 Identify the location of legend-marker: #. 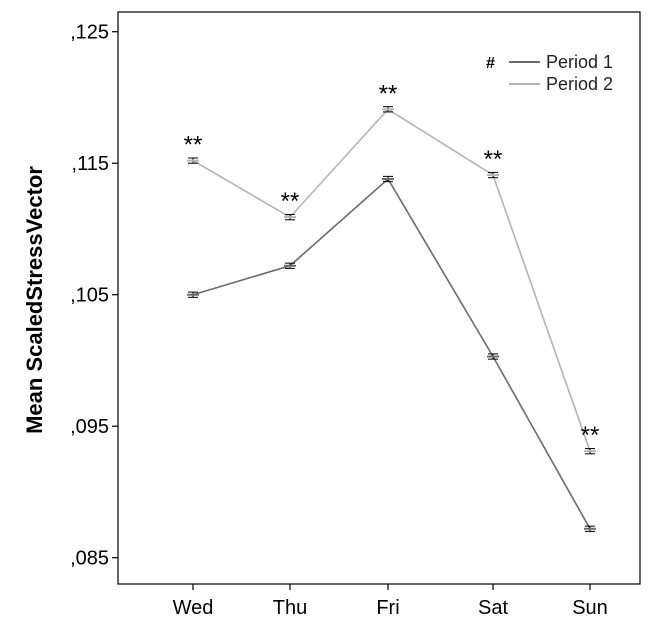
(490, 63).